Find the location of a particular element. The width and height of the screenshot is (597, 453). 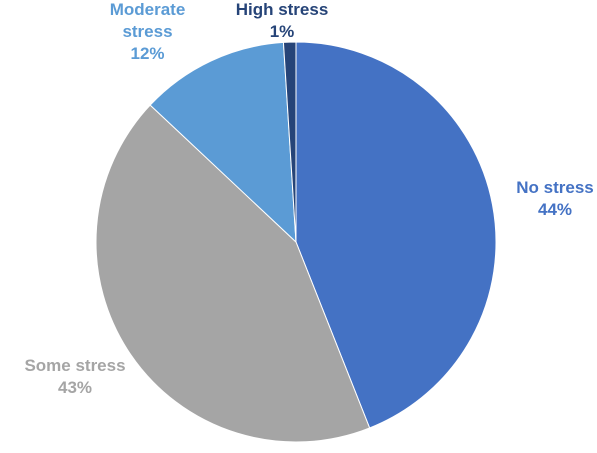

slice-label: Moderate stress 12% is located at coordinates (147, 32).